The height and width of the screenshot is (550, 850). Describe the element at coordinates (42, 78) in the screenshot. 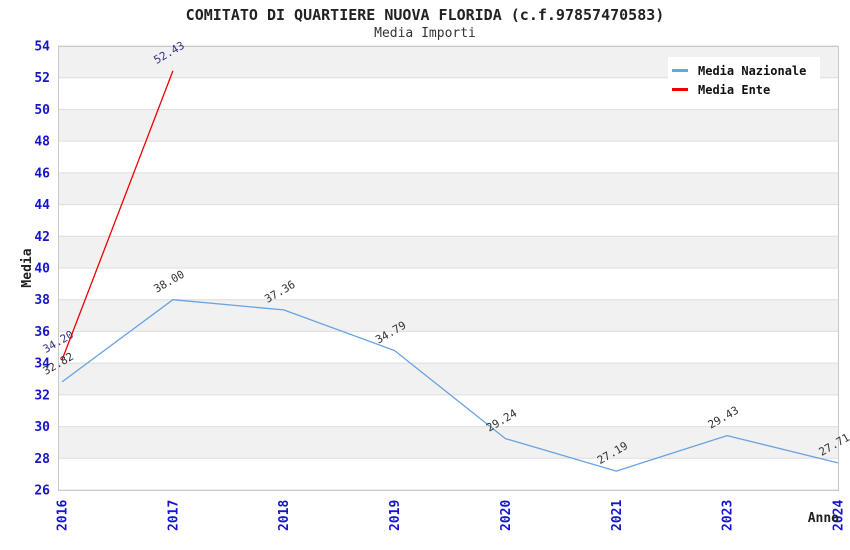

I see `y-tick-label: 52` at that location.